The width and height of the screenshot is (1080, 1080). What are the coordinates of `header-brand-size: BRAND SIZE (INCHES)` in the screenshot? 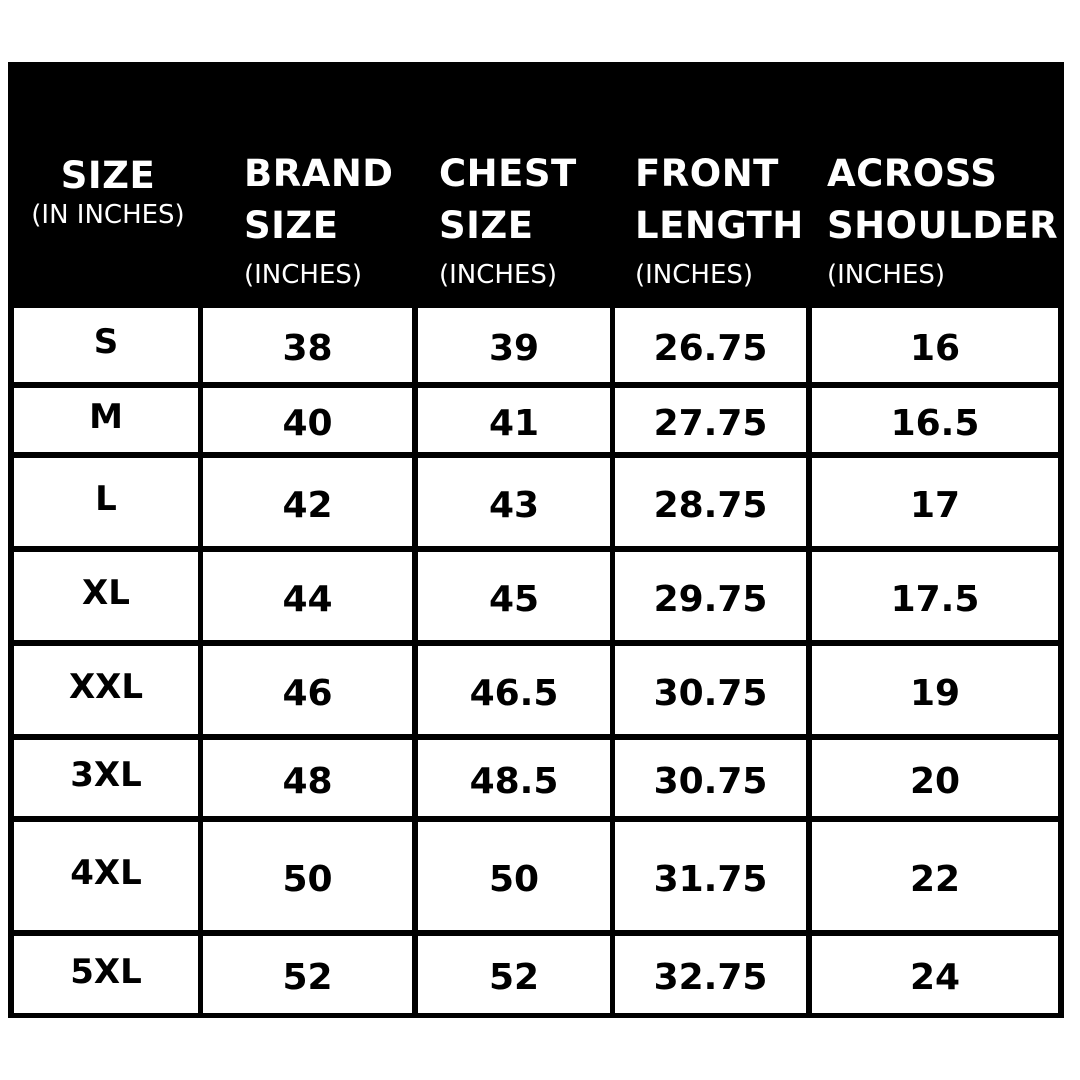 It's located at (319, 223).